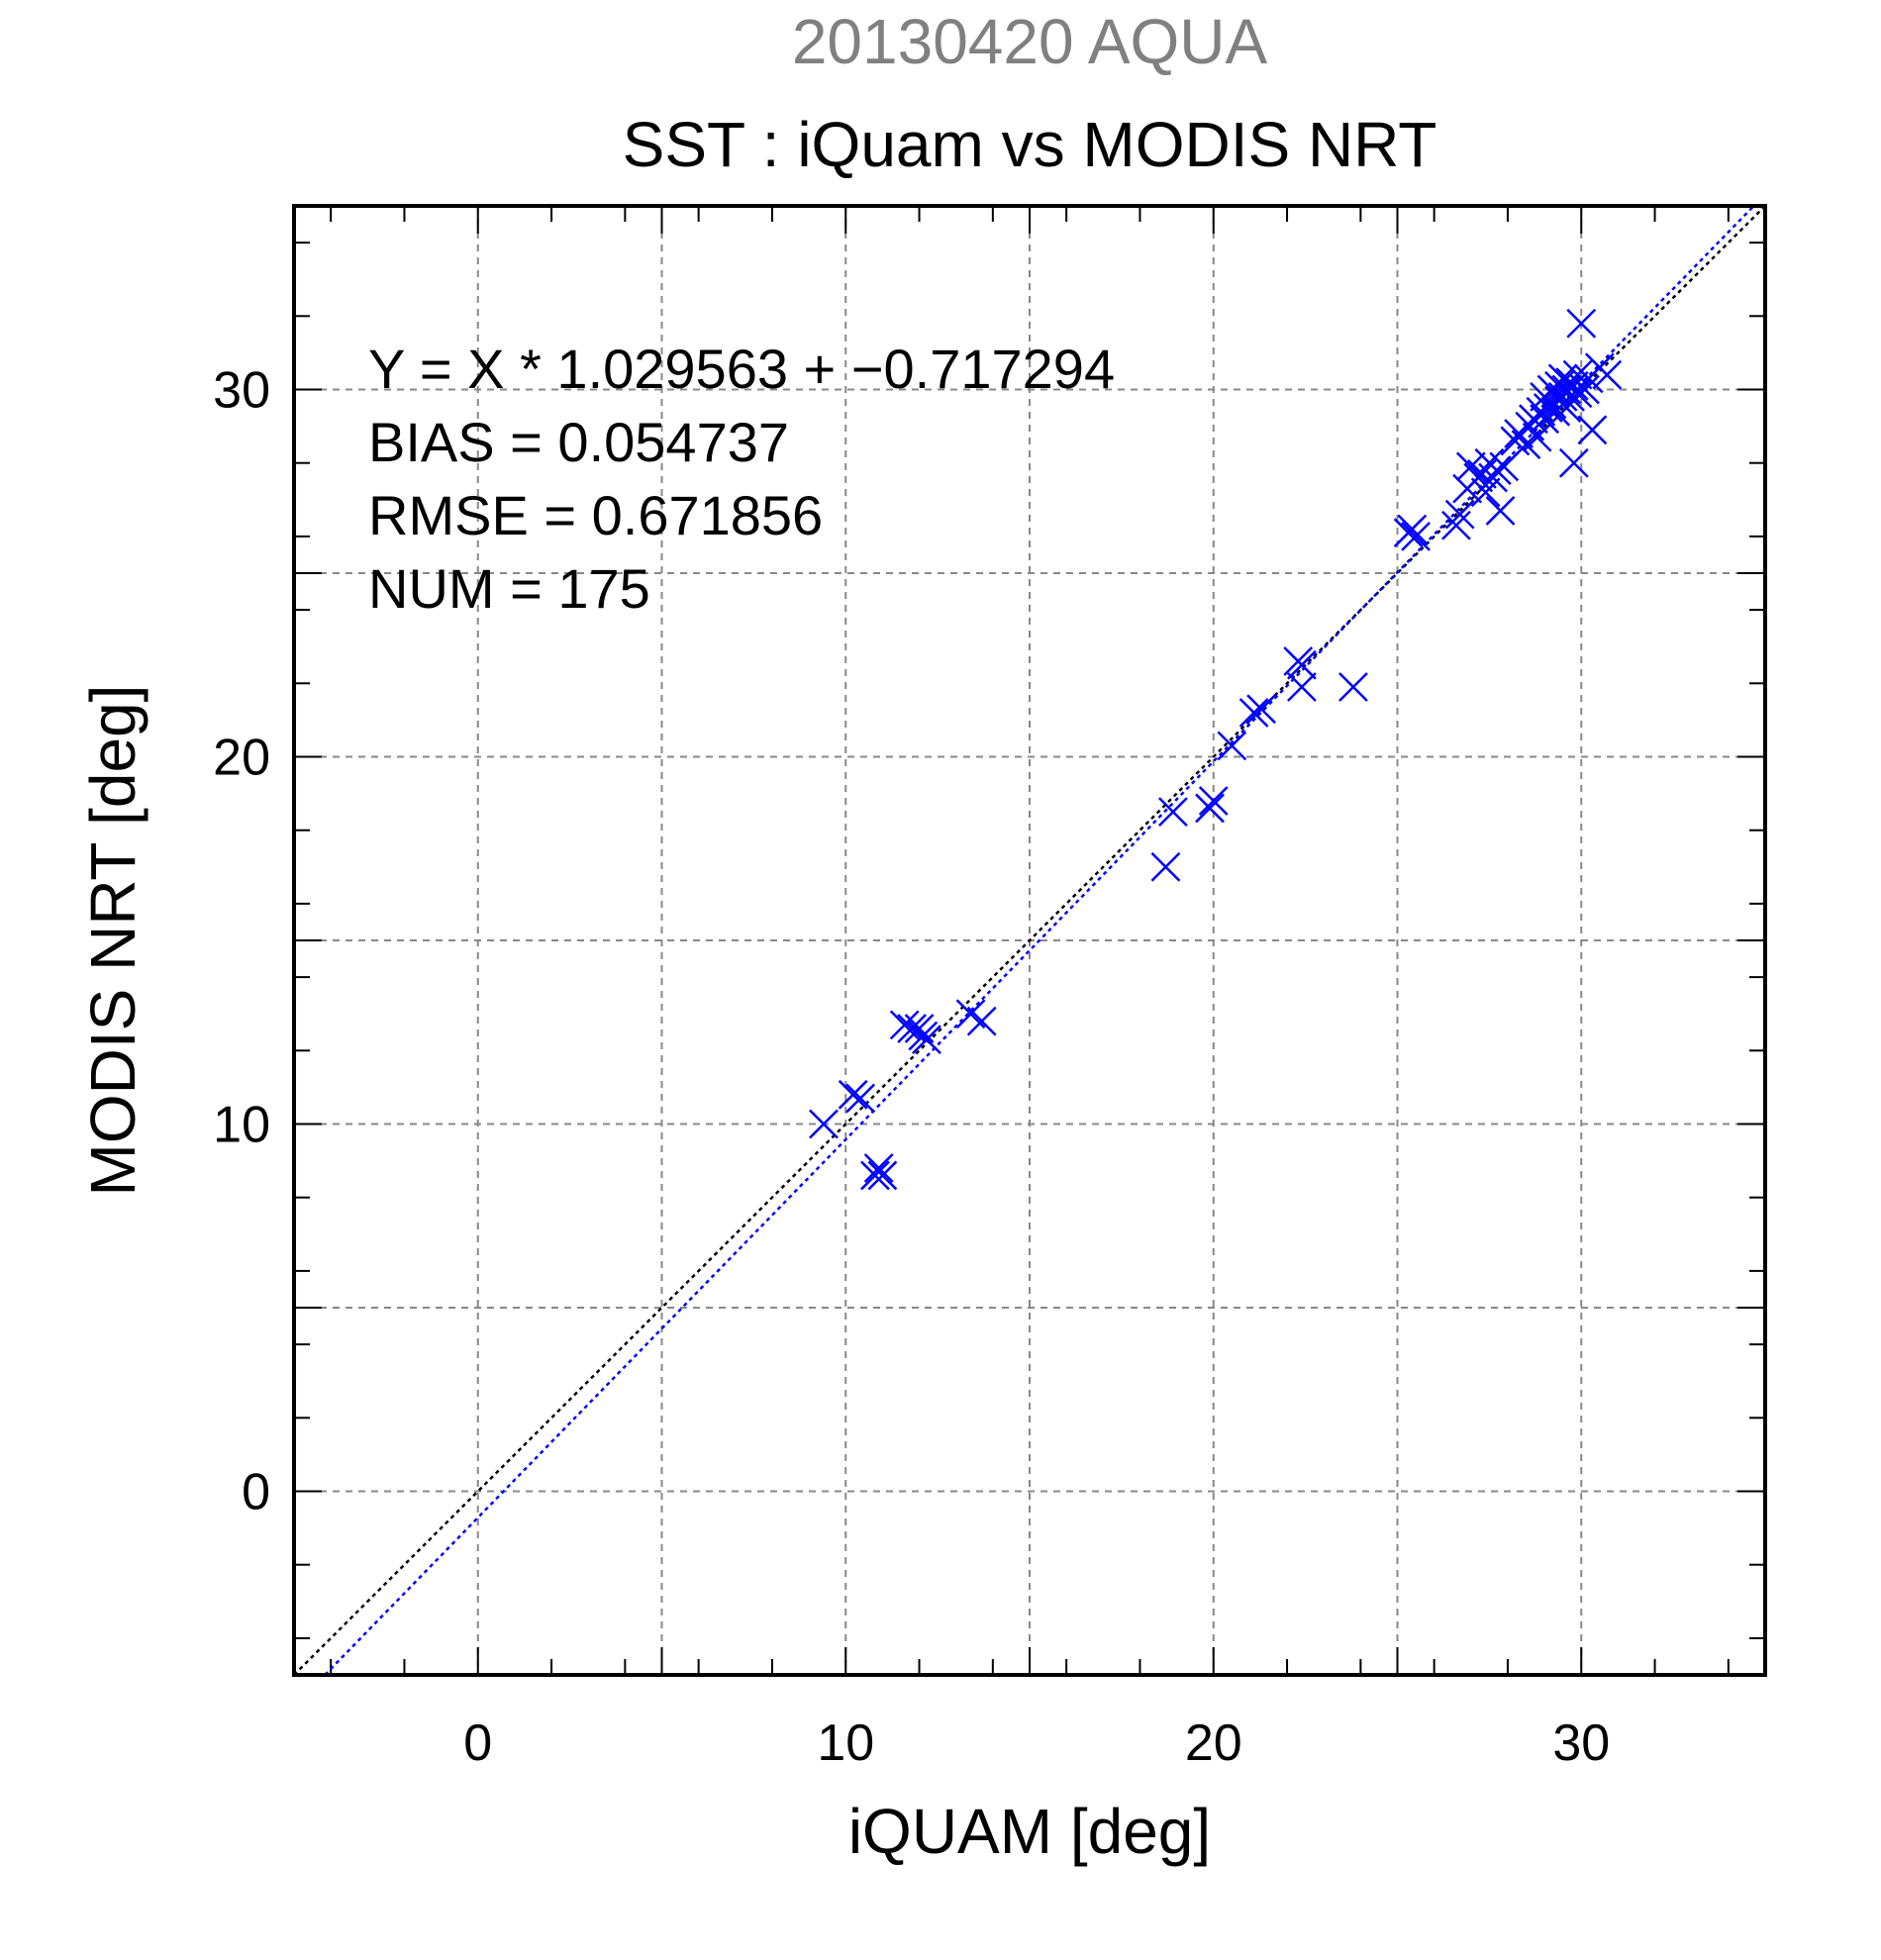 This screenshot has width=1881, height=1960. I want to click on y-tick-labels: 0 10 20 30, so click(242, 941).